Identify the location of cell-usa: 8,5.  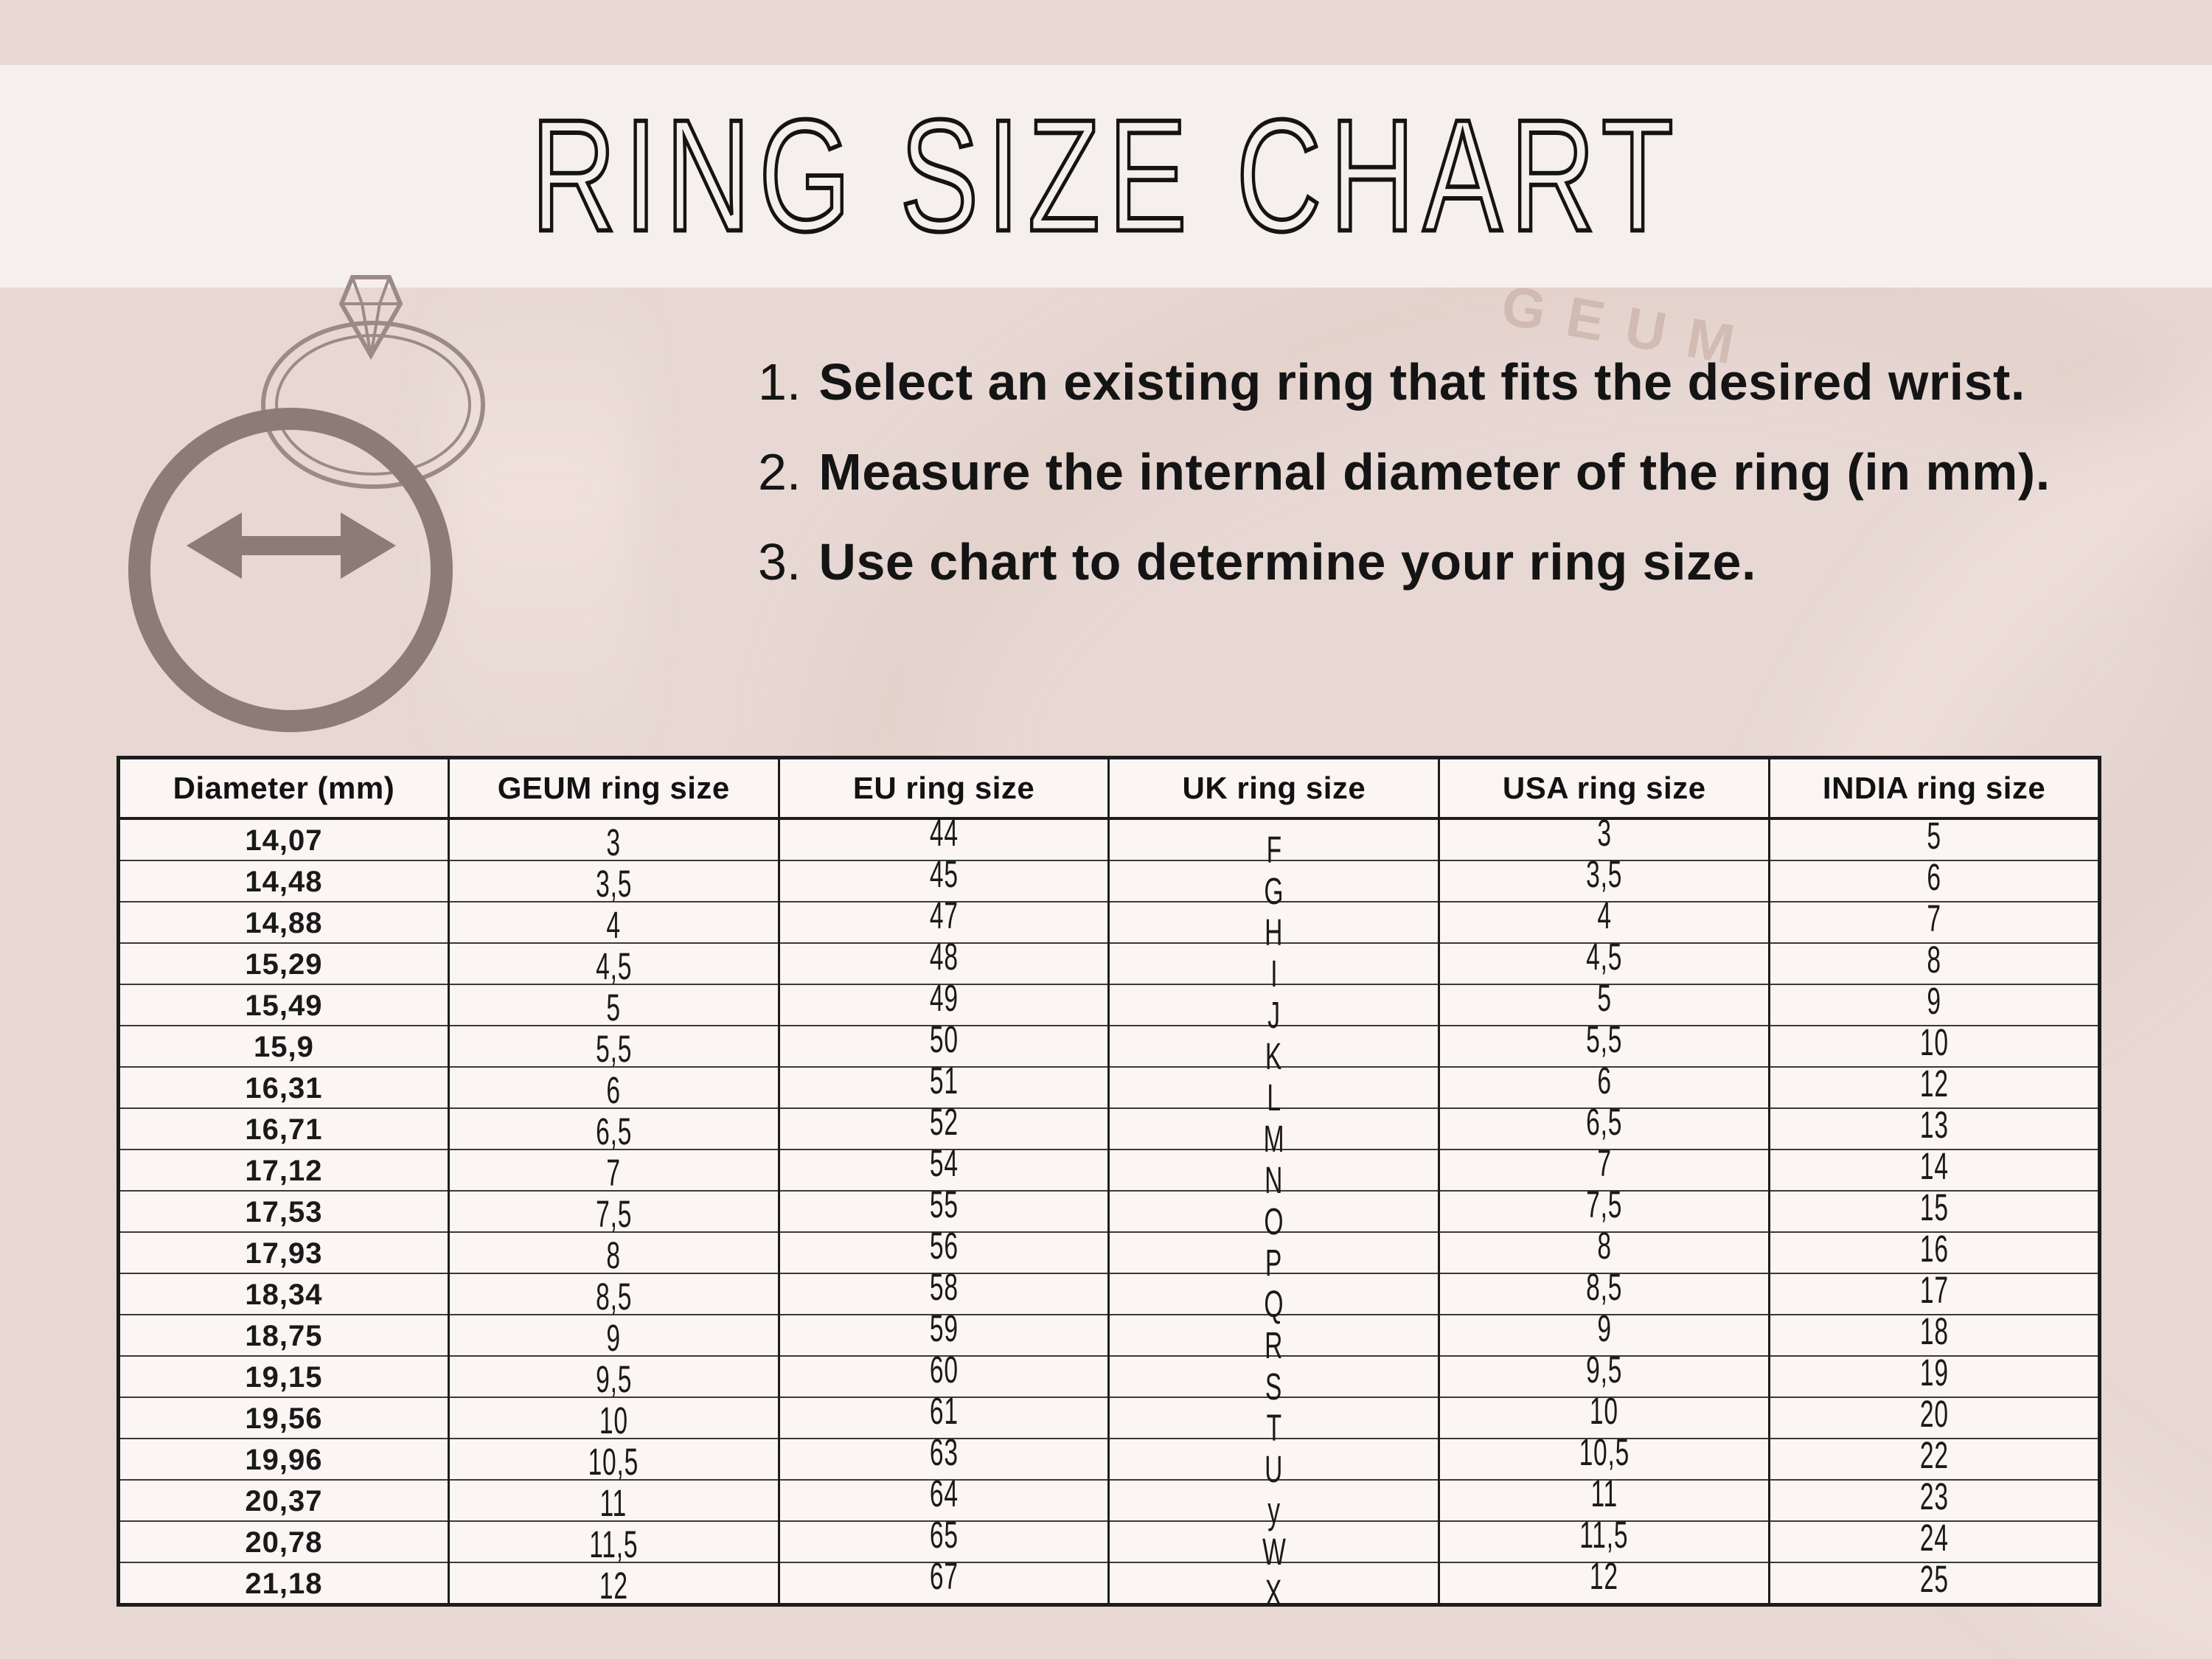
(1604, 1291).